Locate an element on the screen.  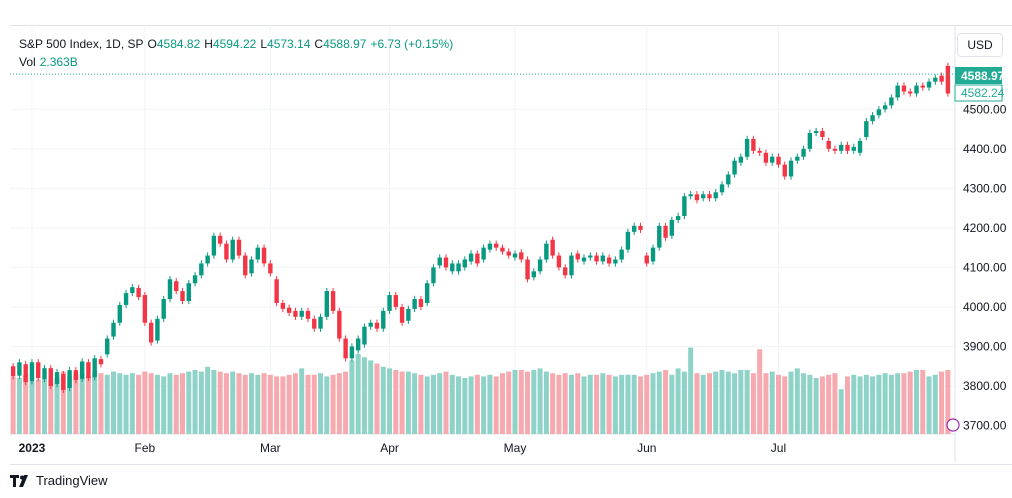
y-tick-label: 3800.00 is located at coordinates (985, 386).